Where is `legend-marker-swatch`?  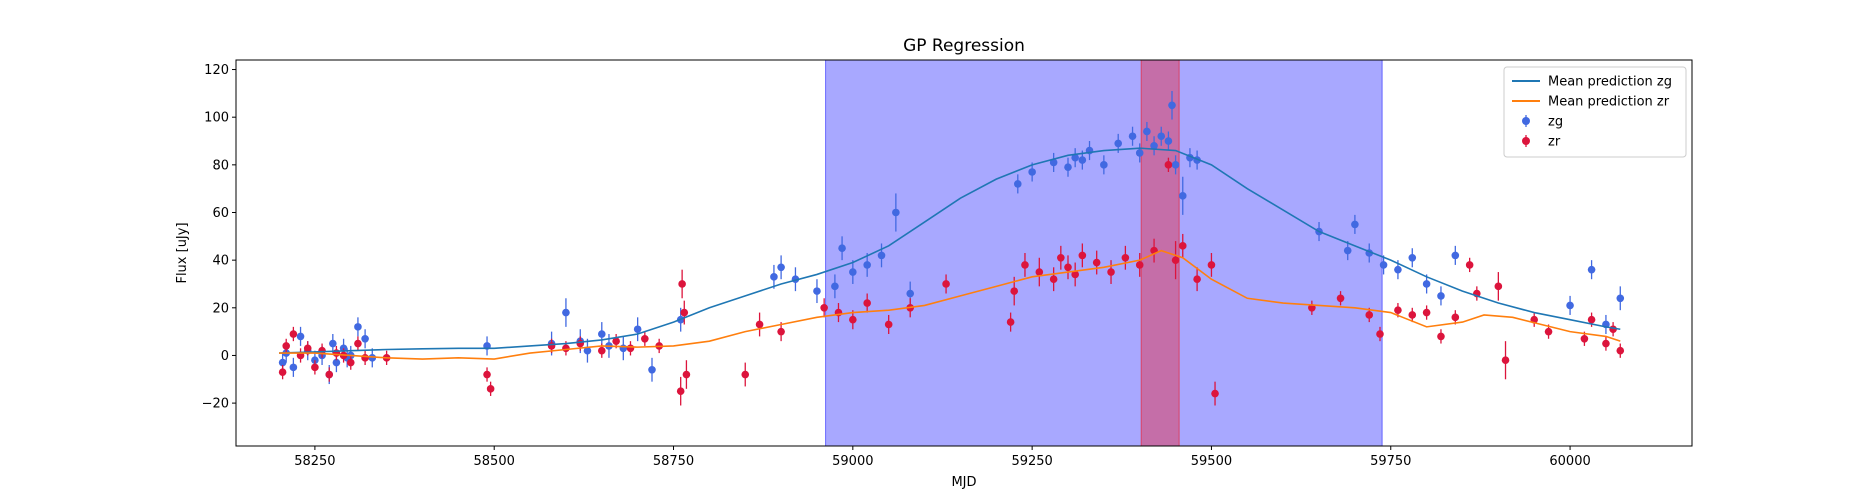
legend-marker-swatch is located at coordinates (1526, 121).